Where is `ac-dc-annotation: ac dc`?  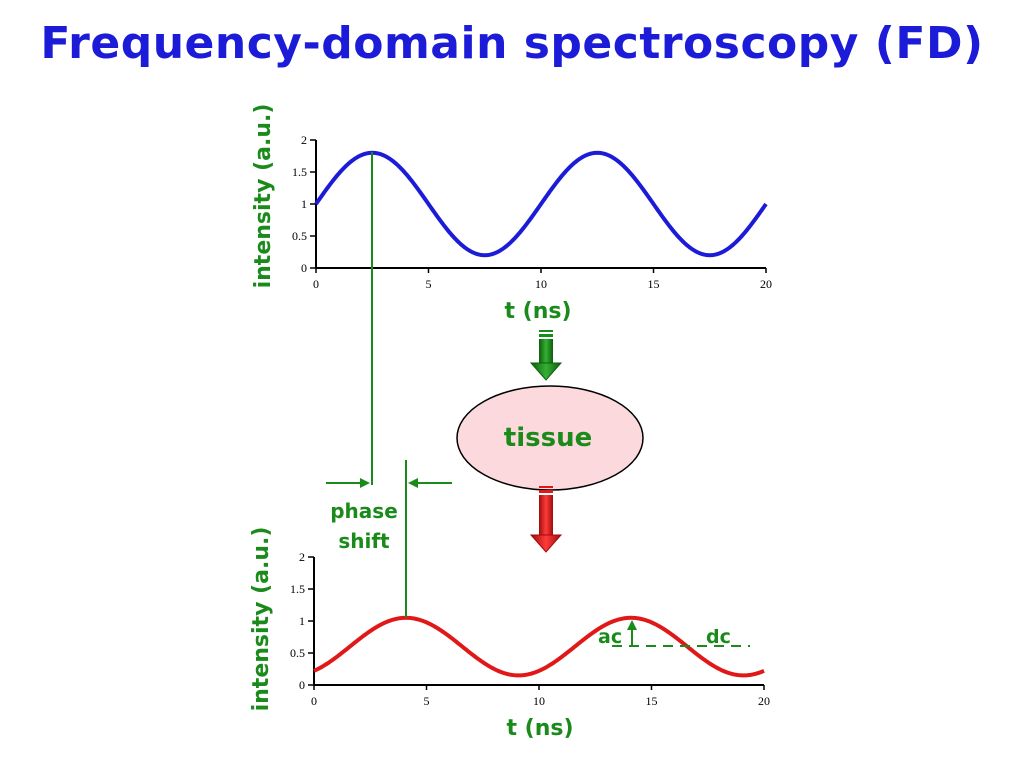
ac-dc-annotation: ac dc is located at coordinates (674, 634).